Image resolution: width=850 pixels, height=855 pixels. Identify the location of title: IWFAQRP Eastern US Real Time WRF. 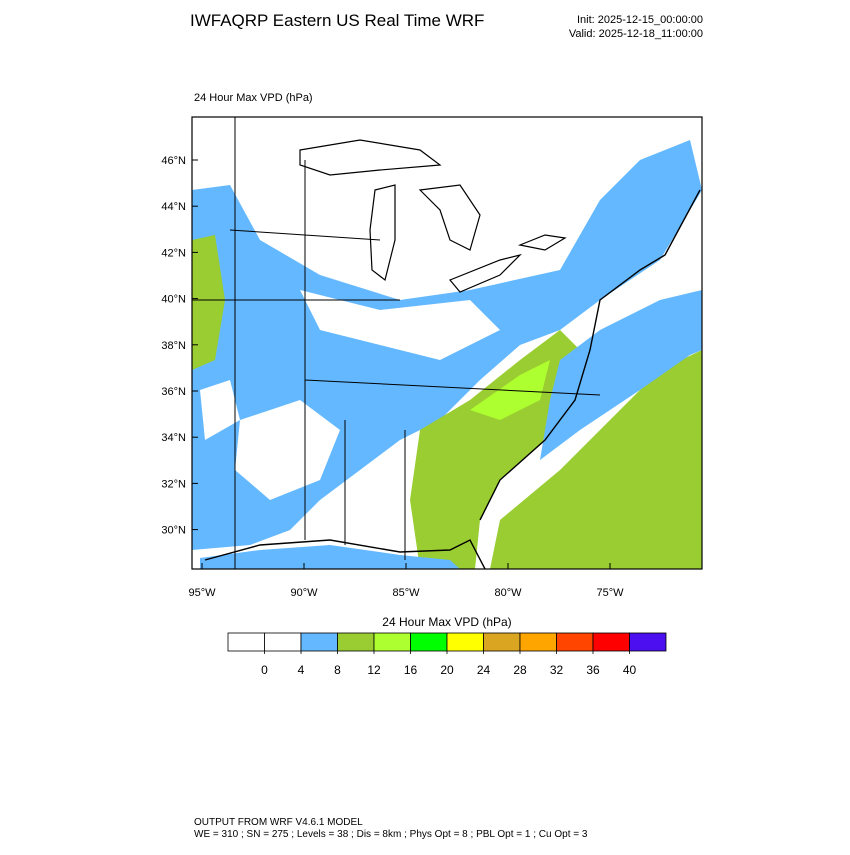
(337, 20).